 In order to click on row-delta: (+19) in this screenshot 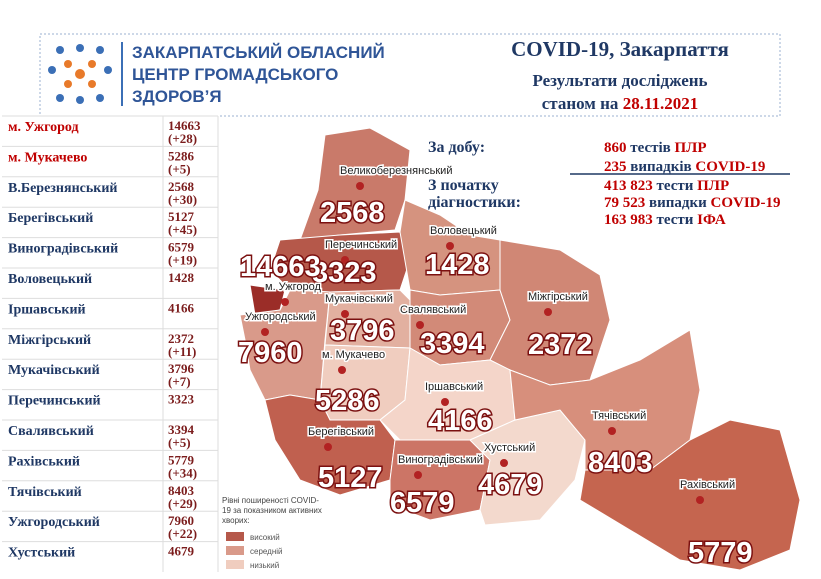, I will do `click(182, 260)`.